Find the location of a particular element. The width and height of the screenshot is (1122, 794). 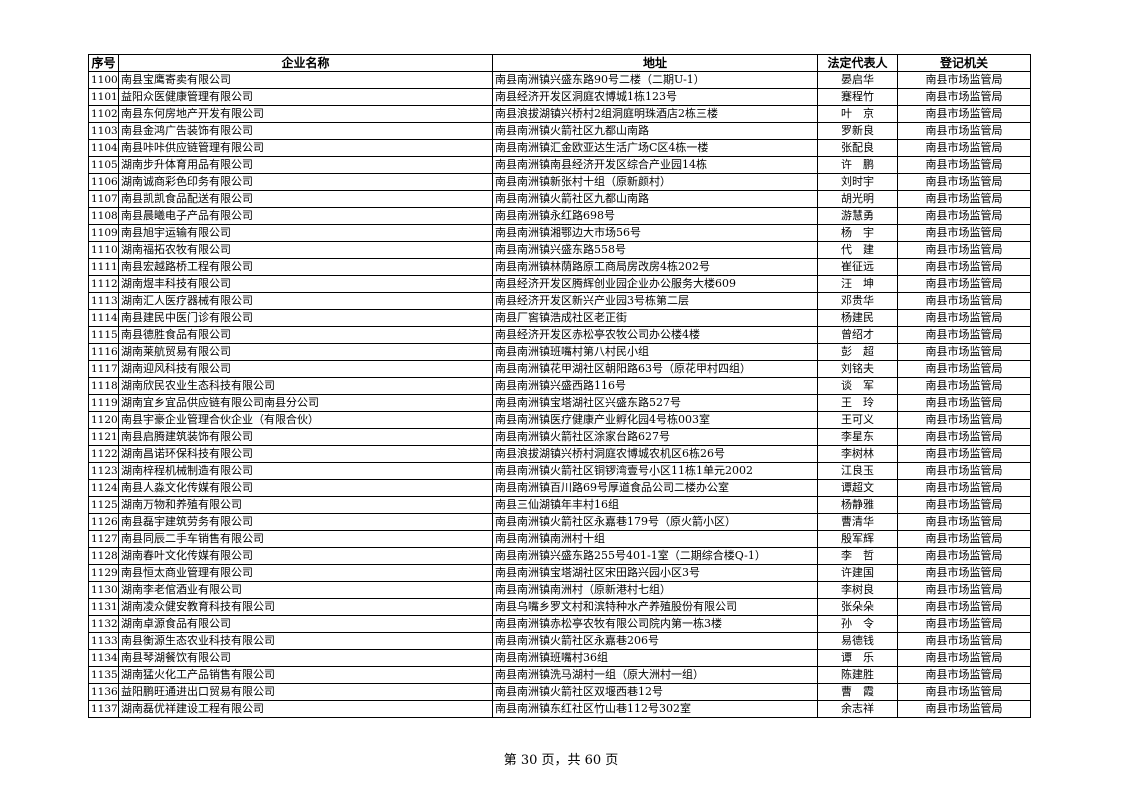

company-name-cell: 湖南万物和养殖有限公司 is located at coordinates (305, 505).